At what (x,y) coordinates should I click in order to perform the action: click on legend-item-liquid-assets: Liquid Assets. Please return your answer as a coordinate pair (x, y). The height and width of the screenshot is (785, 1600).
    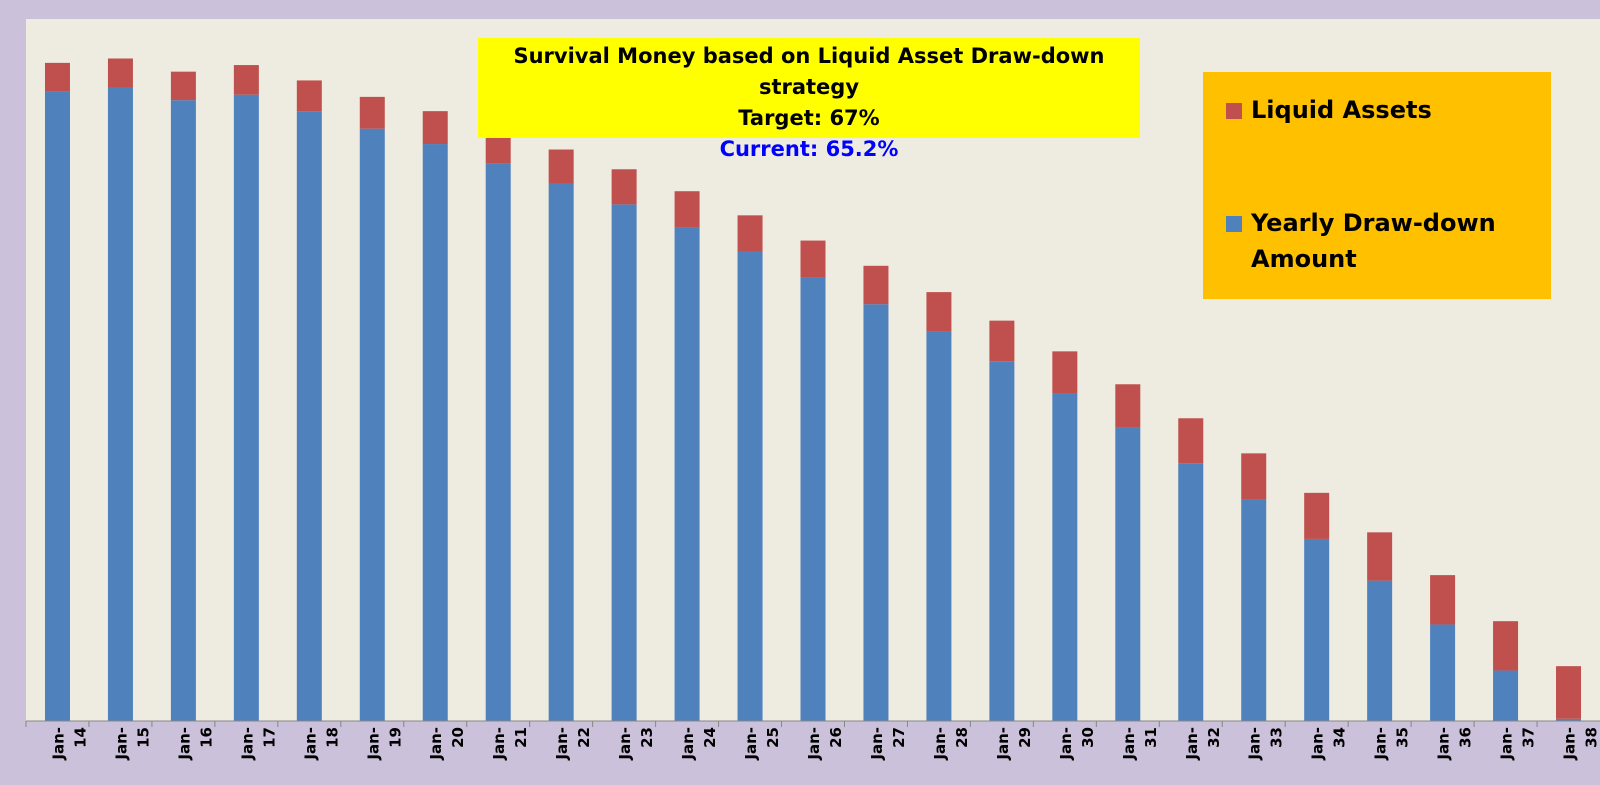
    Looking at the image, I should click on (1329, 110).